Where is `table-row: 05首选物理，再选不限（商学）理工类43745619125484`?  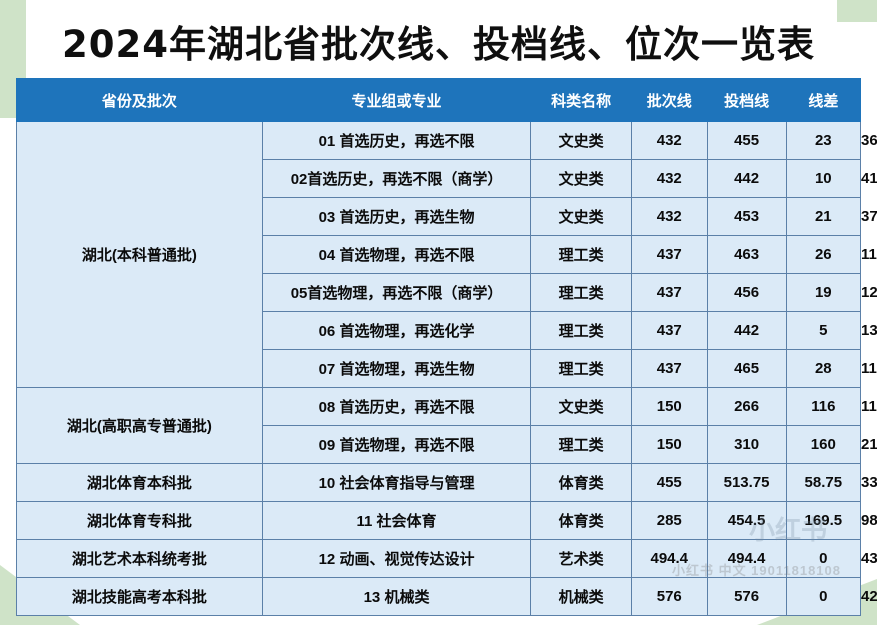
table-row: 05首选物理，再选不限（商学）理工类43745619125484 is located at coordinates (447, 292).